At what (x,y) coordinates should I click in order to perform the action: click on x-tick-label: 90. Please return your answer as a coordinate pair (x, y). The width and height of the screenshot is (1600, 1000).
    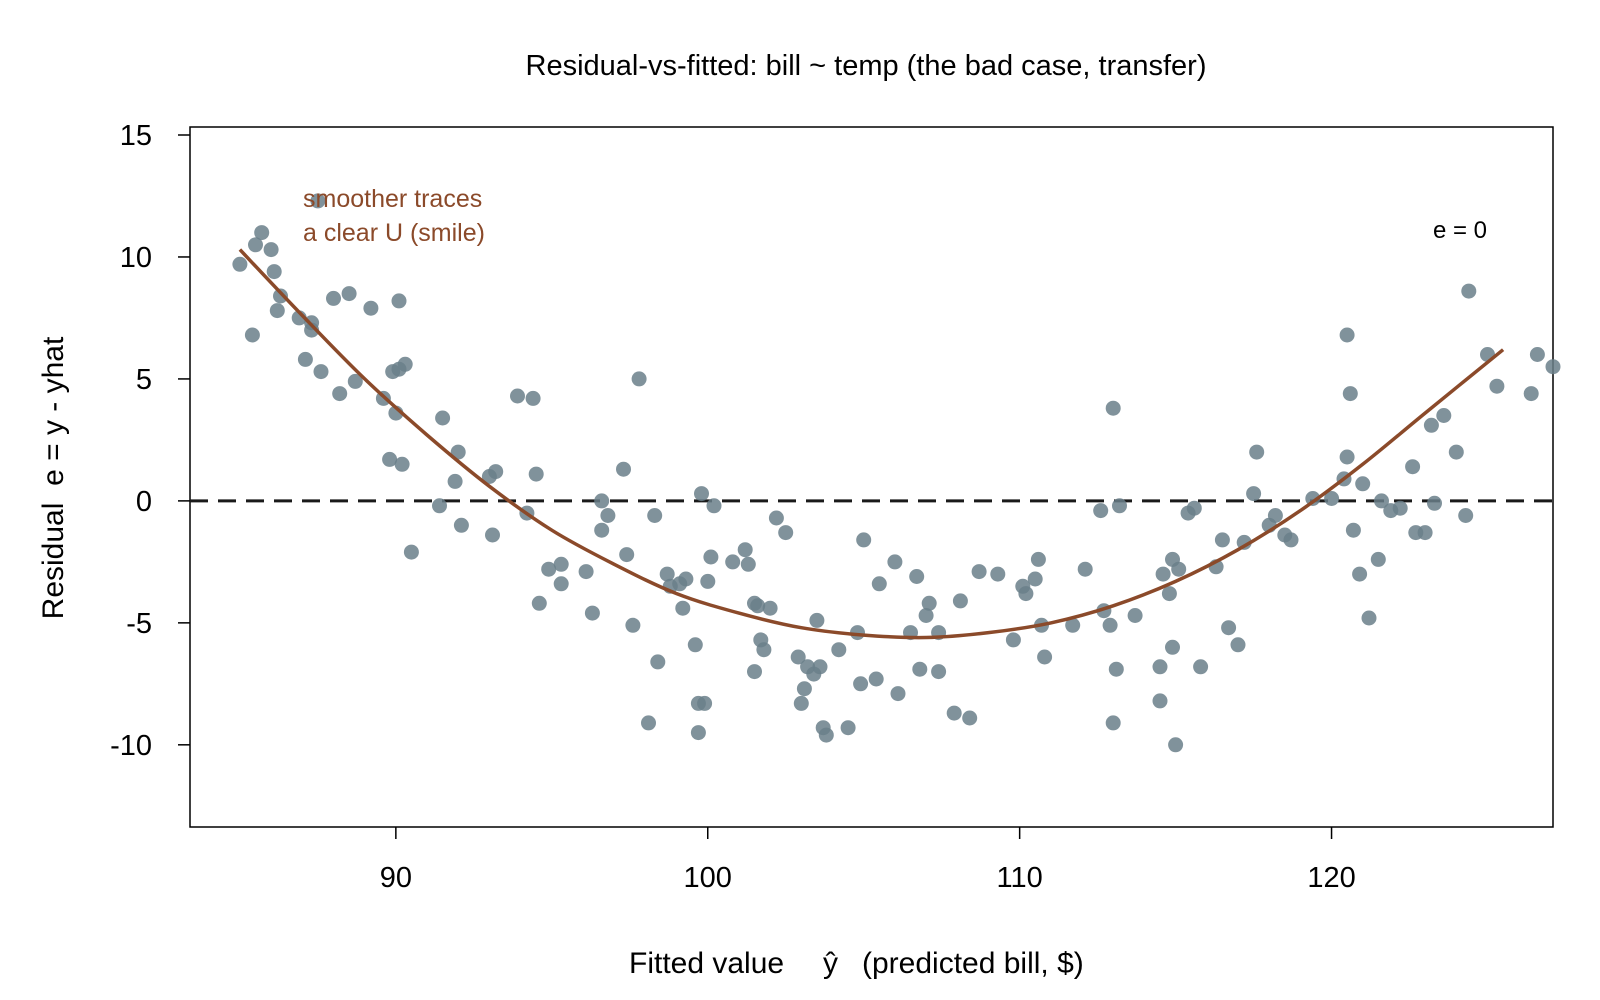
    Looking at the image, I should click on (396, 878).